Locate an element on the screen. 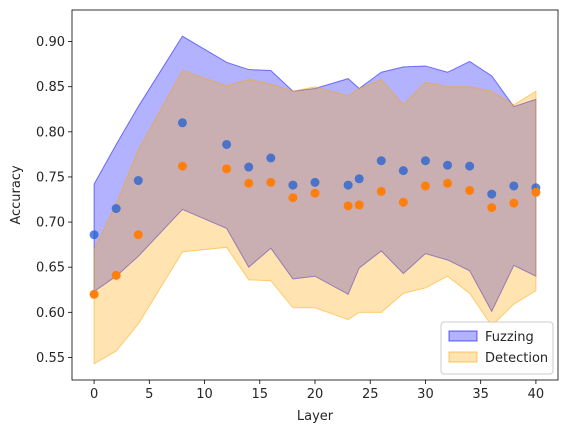 The image size is (576, 432). y-tick-label: 0.75 is located at coordinates (50, 177).